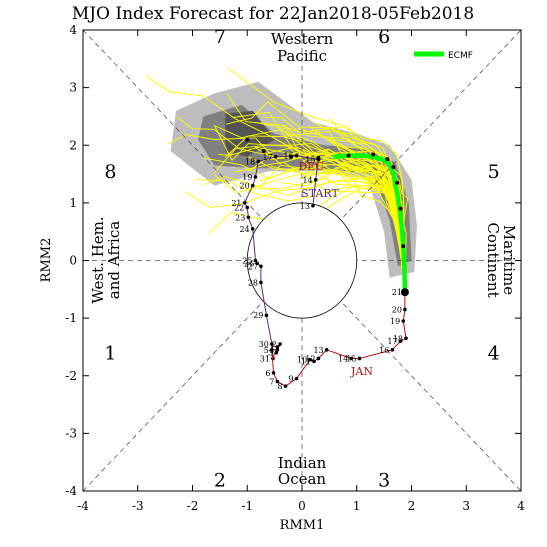 The image size is (547, 547). Describe the element at coordinates (71, 491) in the screenshot. I see `y-tick-label: -4` at that location.